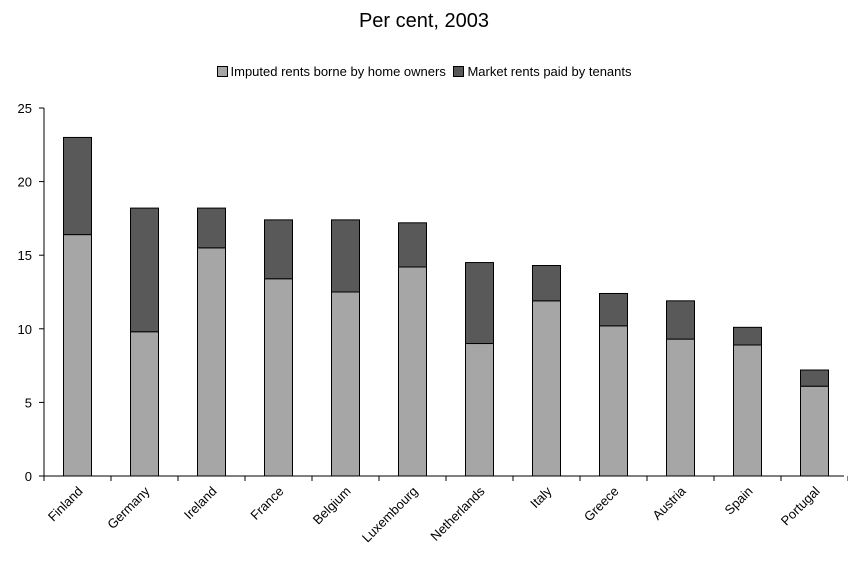  I want to click on legend-item-imputed-rents: Imputed rents borne by home owners, so click(331, 71).